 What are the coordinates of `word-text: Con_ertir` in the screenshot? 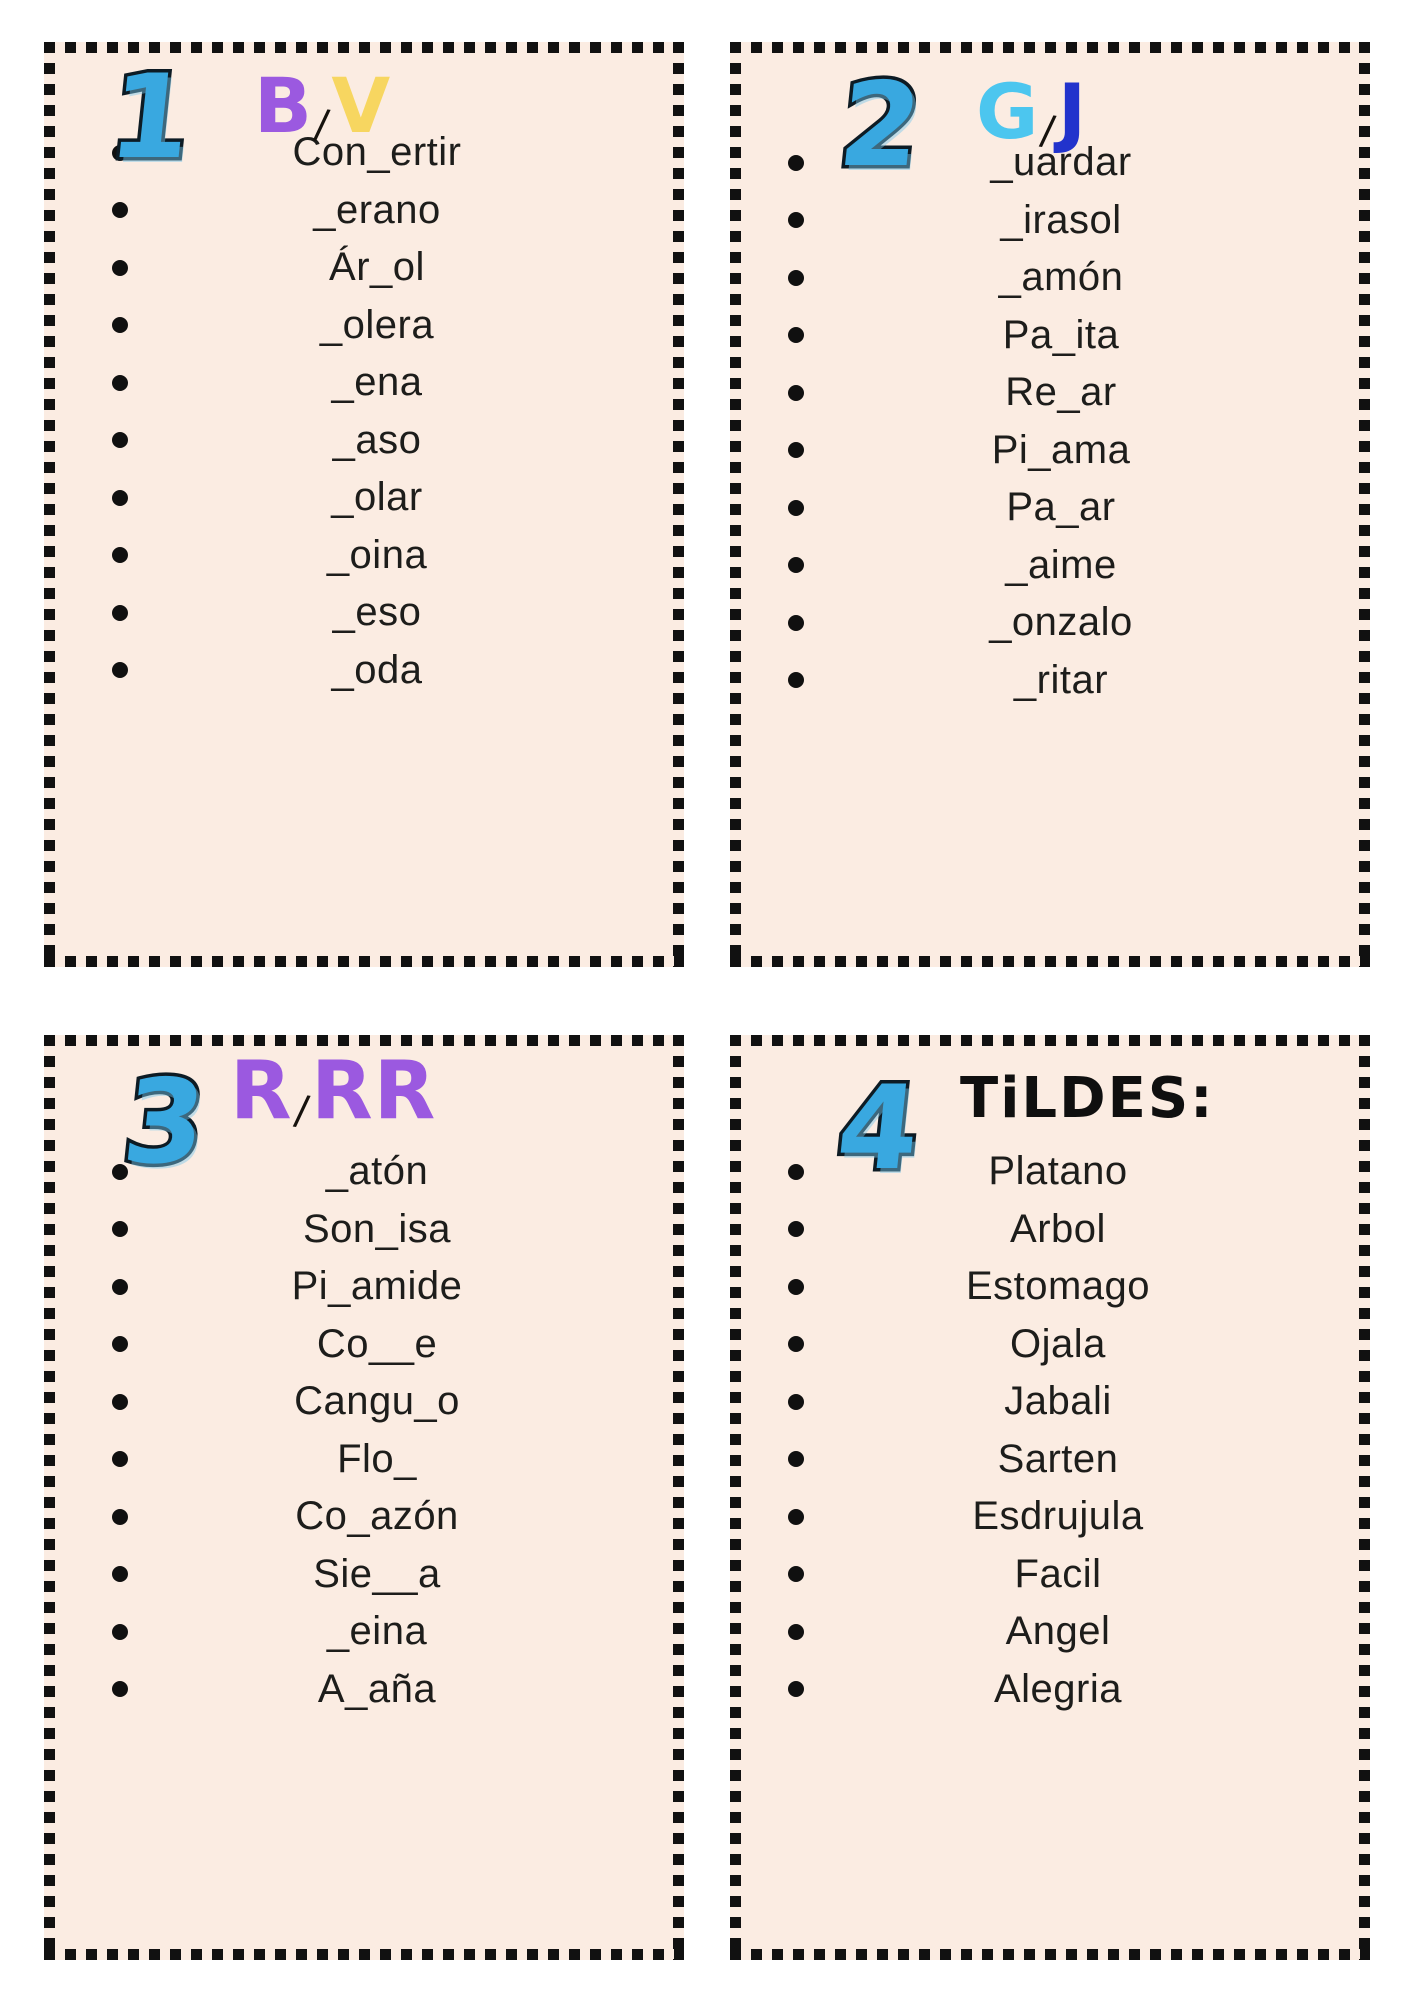 It's located at (377, 152).